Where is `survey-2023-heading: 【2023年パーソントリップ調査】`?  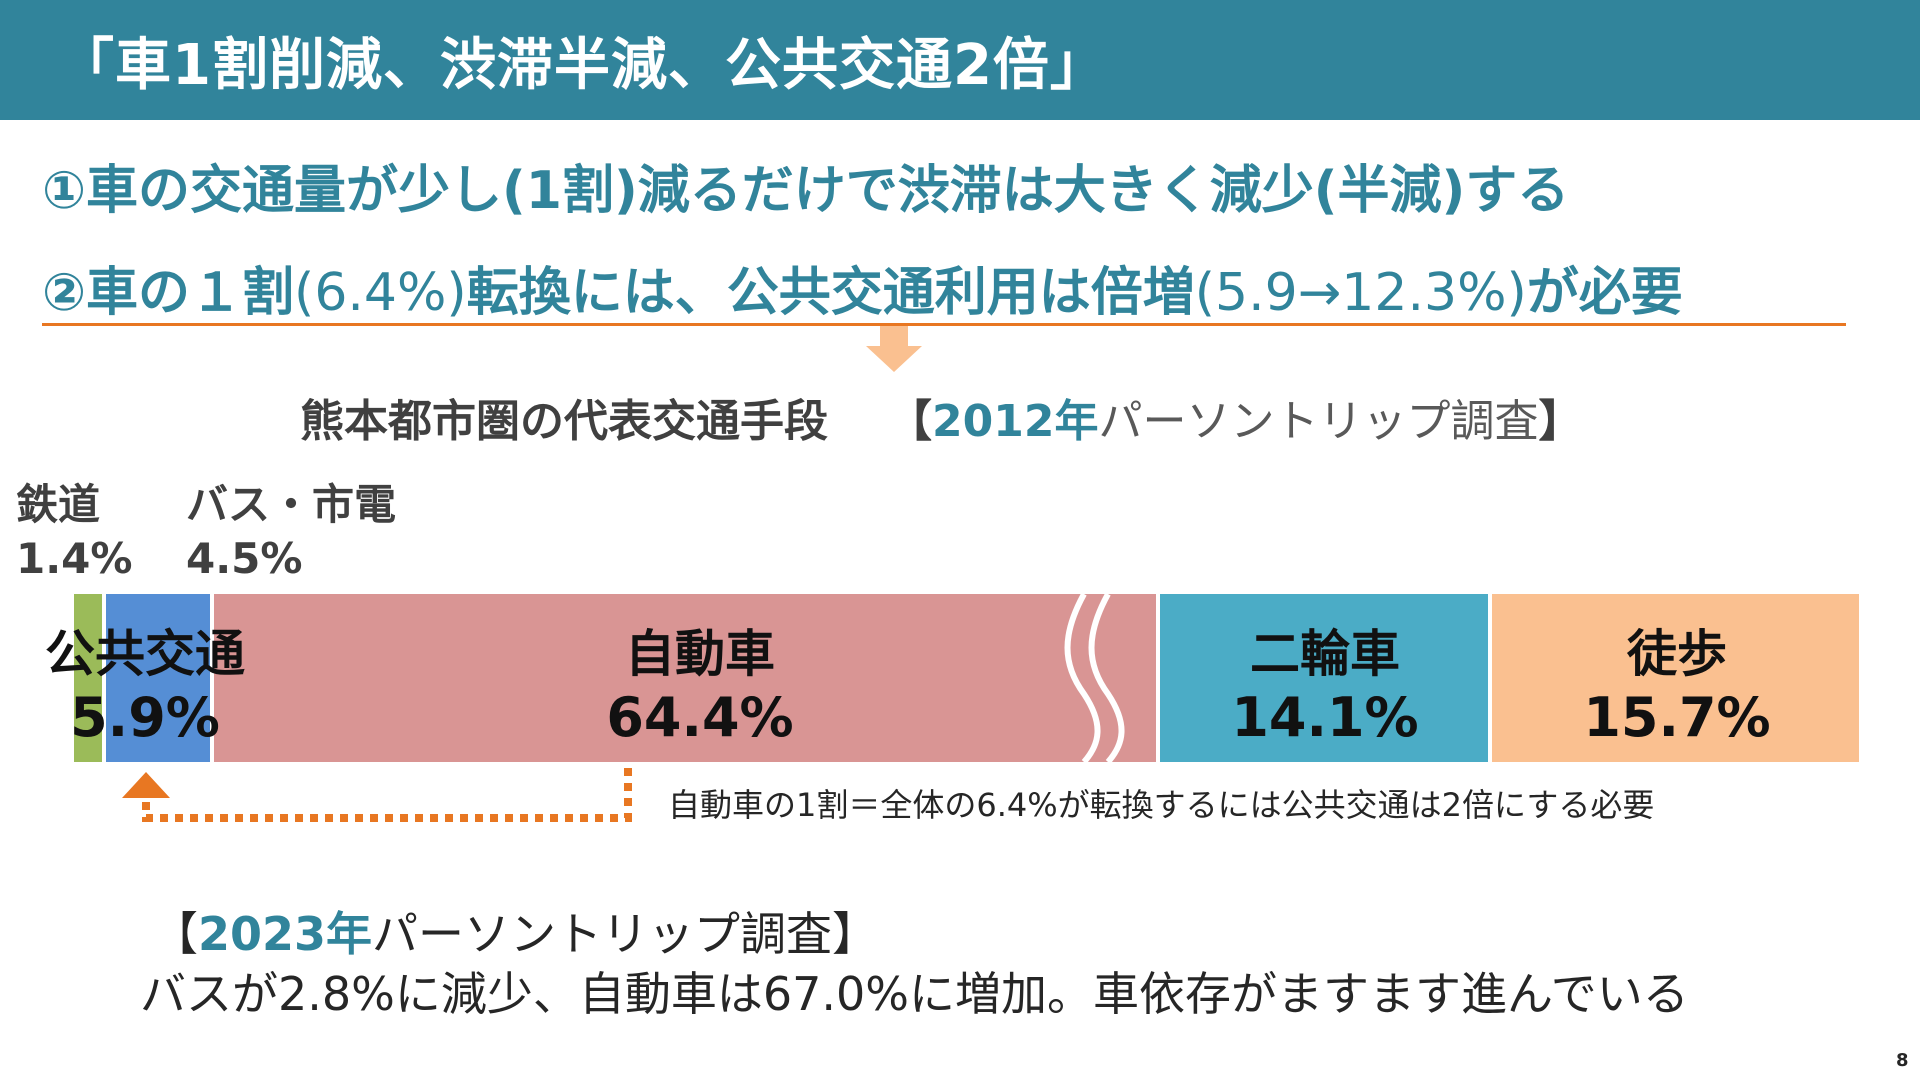 survey-2023-heading: 【2023年パーソントリップ調査】 is located at coordinates (515, 931).